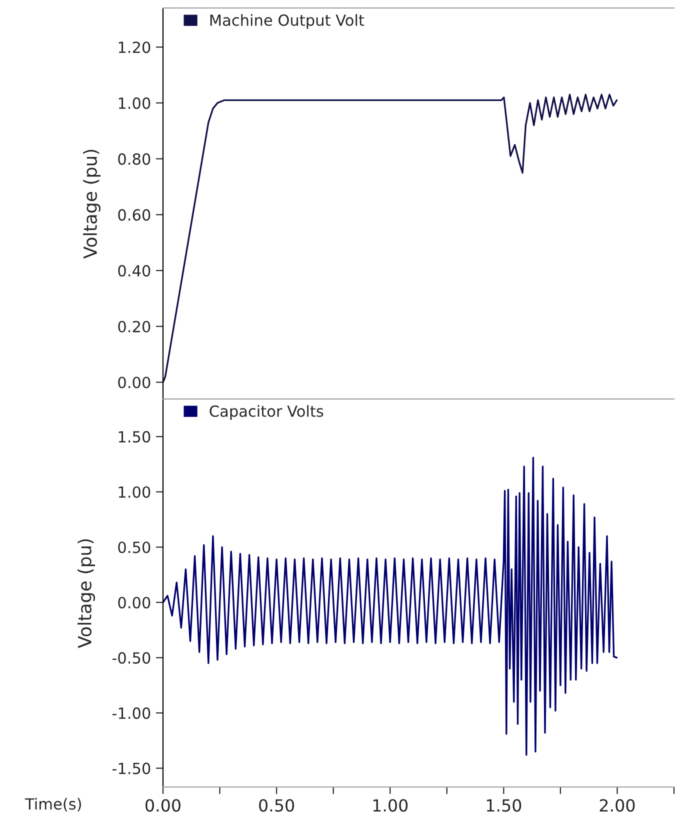 This screenshot has width=676, height=818. Describe the element at coordinates (134, 326) in the screenshot. I see `y-tick-label: 0.20` at that location.